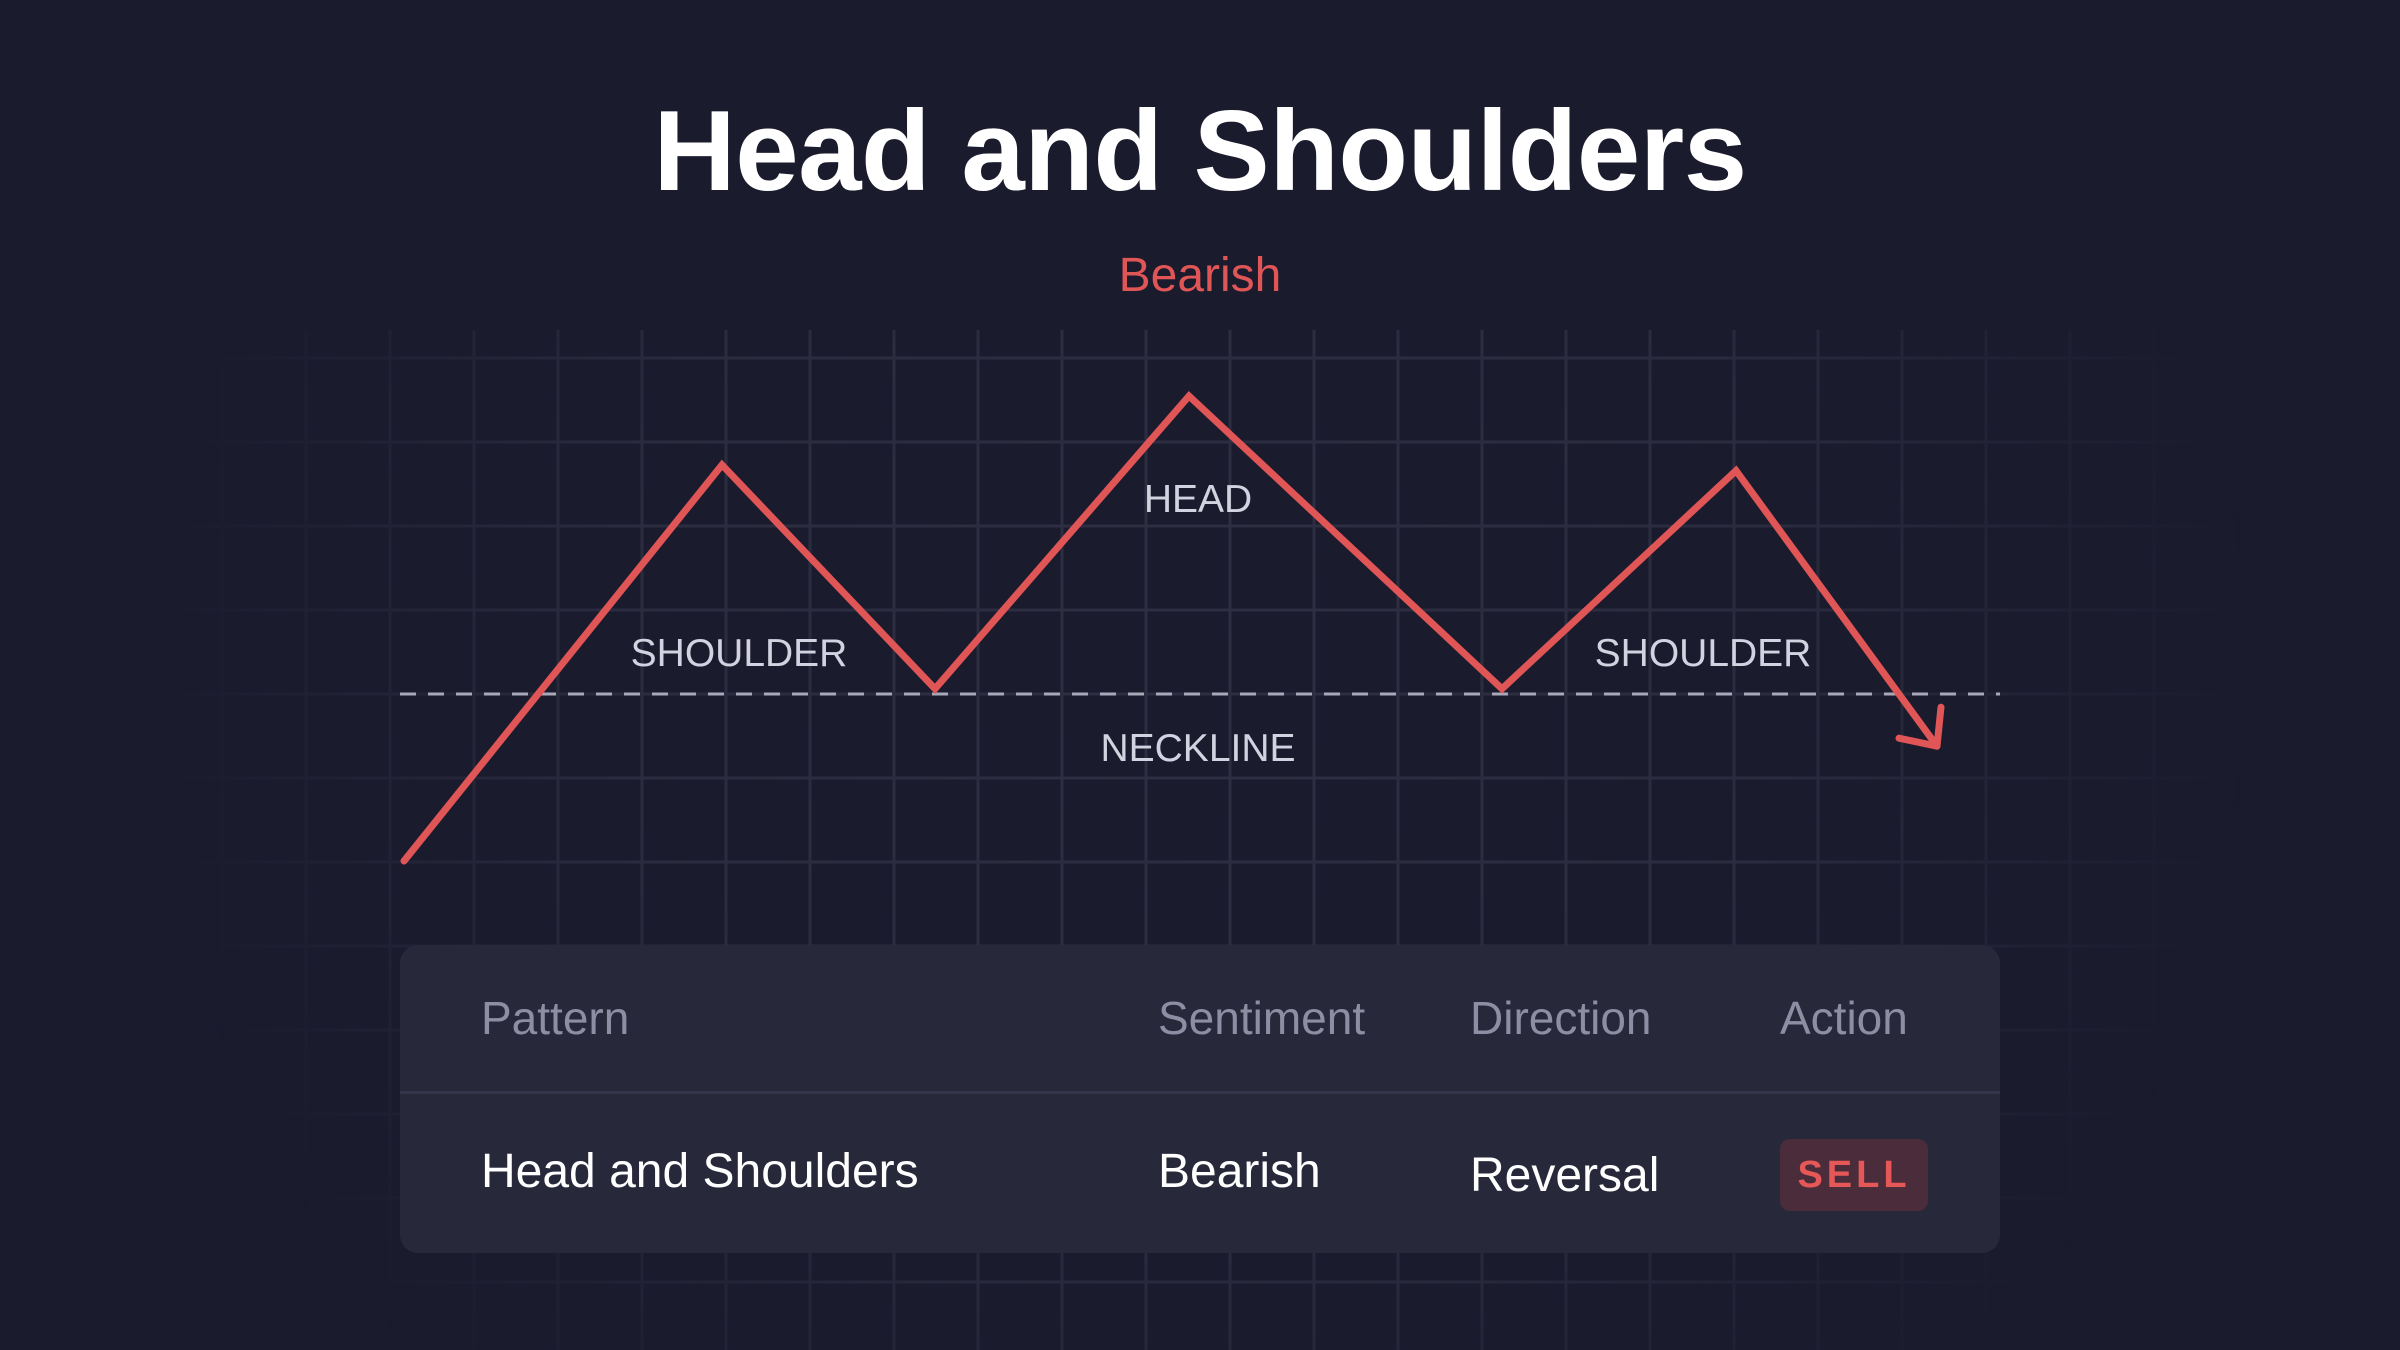 This screenshot has width=2400, height=1350. What do you see at coordinates (1703, 653) in the screenshot?
I see `right-shoulder-label: SHOULDER` at bounding box center [1703, 653].